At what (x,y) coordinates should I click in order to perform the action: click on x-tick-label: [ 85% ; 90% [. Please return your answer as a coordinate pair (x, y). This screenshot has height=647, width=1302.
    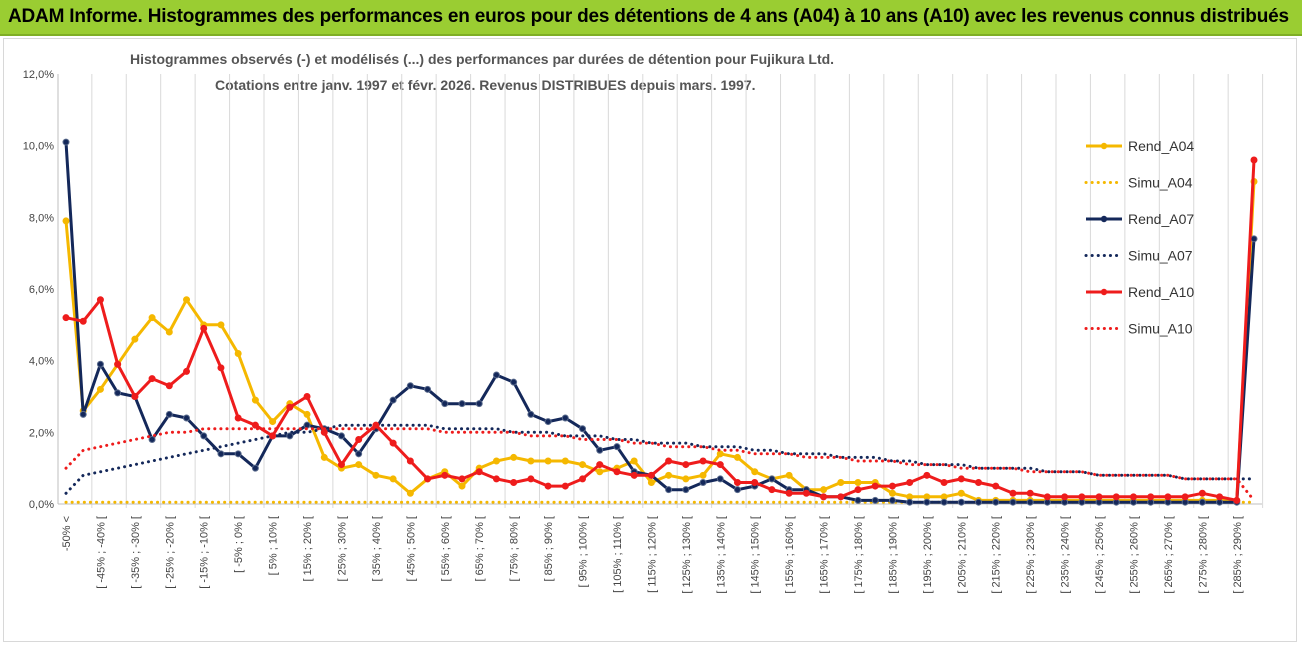
    Looking at the image, I should click on (549, 548).